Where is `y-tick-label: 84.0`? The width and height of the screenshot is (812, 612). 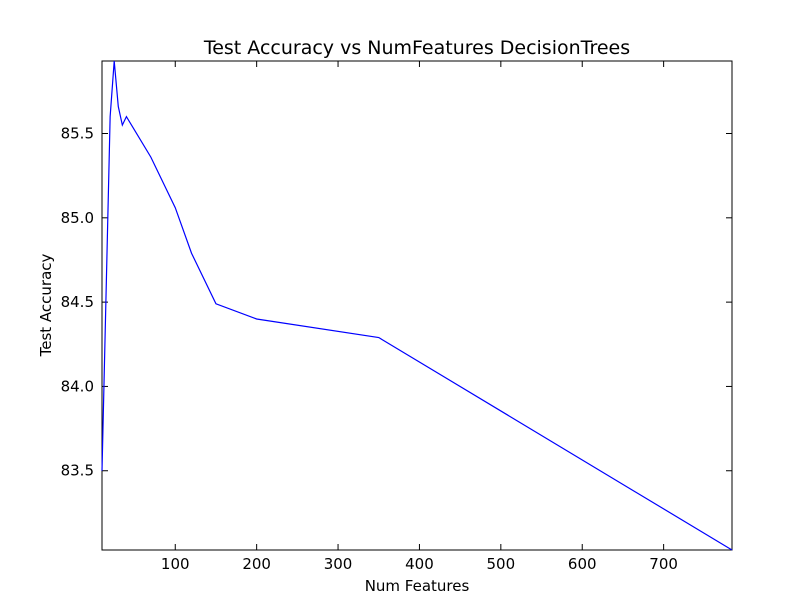 y-tick-label: 84.0 is located at coordinates (77, 386).